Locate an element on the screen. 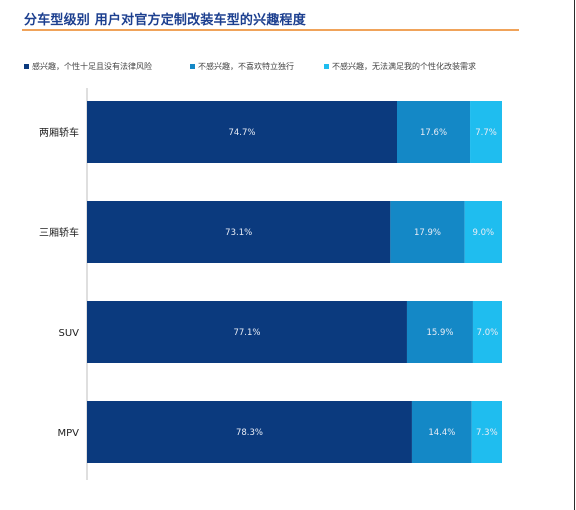 The image size is (576, 510). bar-mpv-not-interested-conformist is located at coordinates (441, 432).